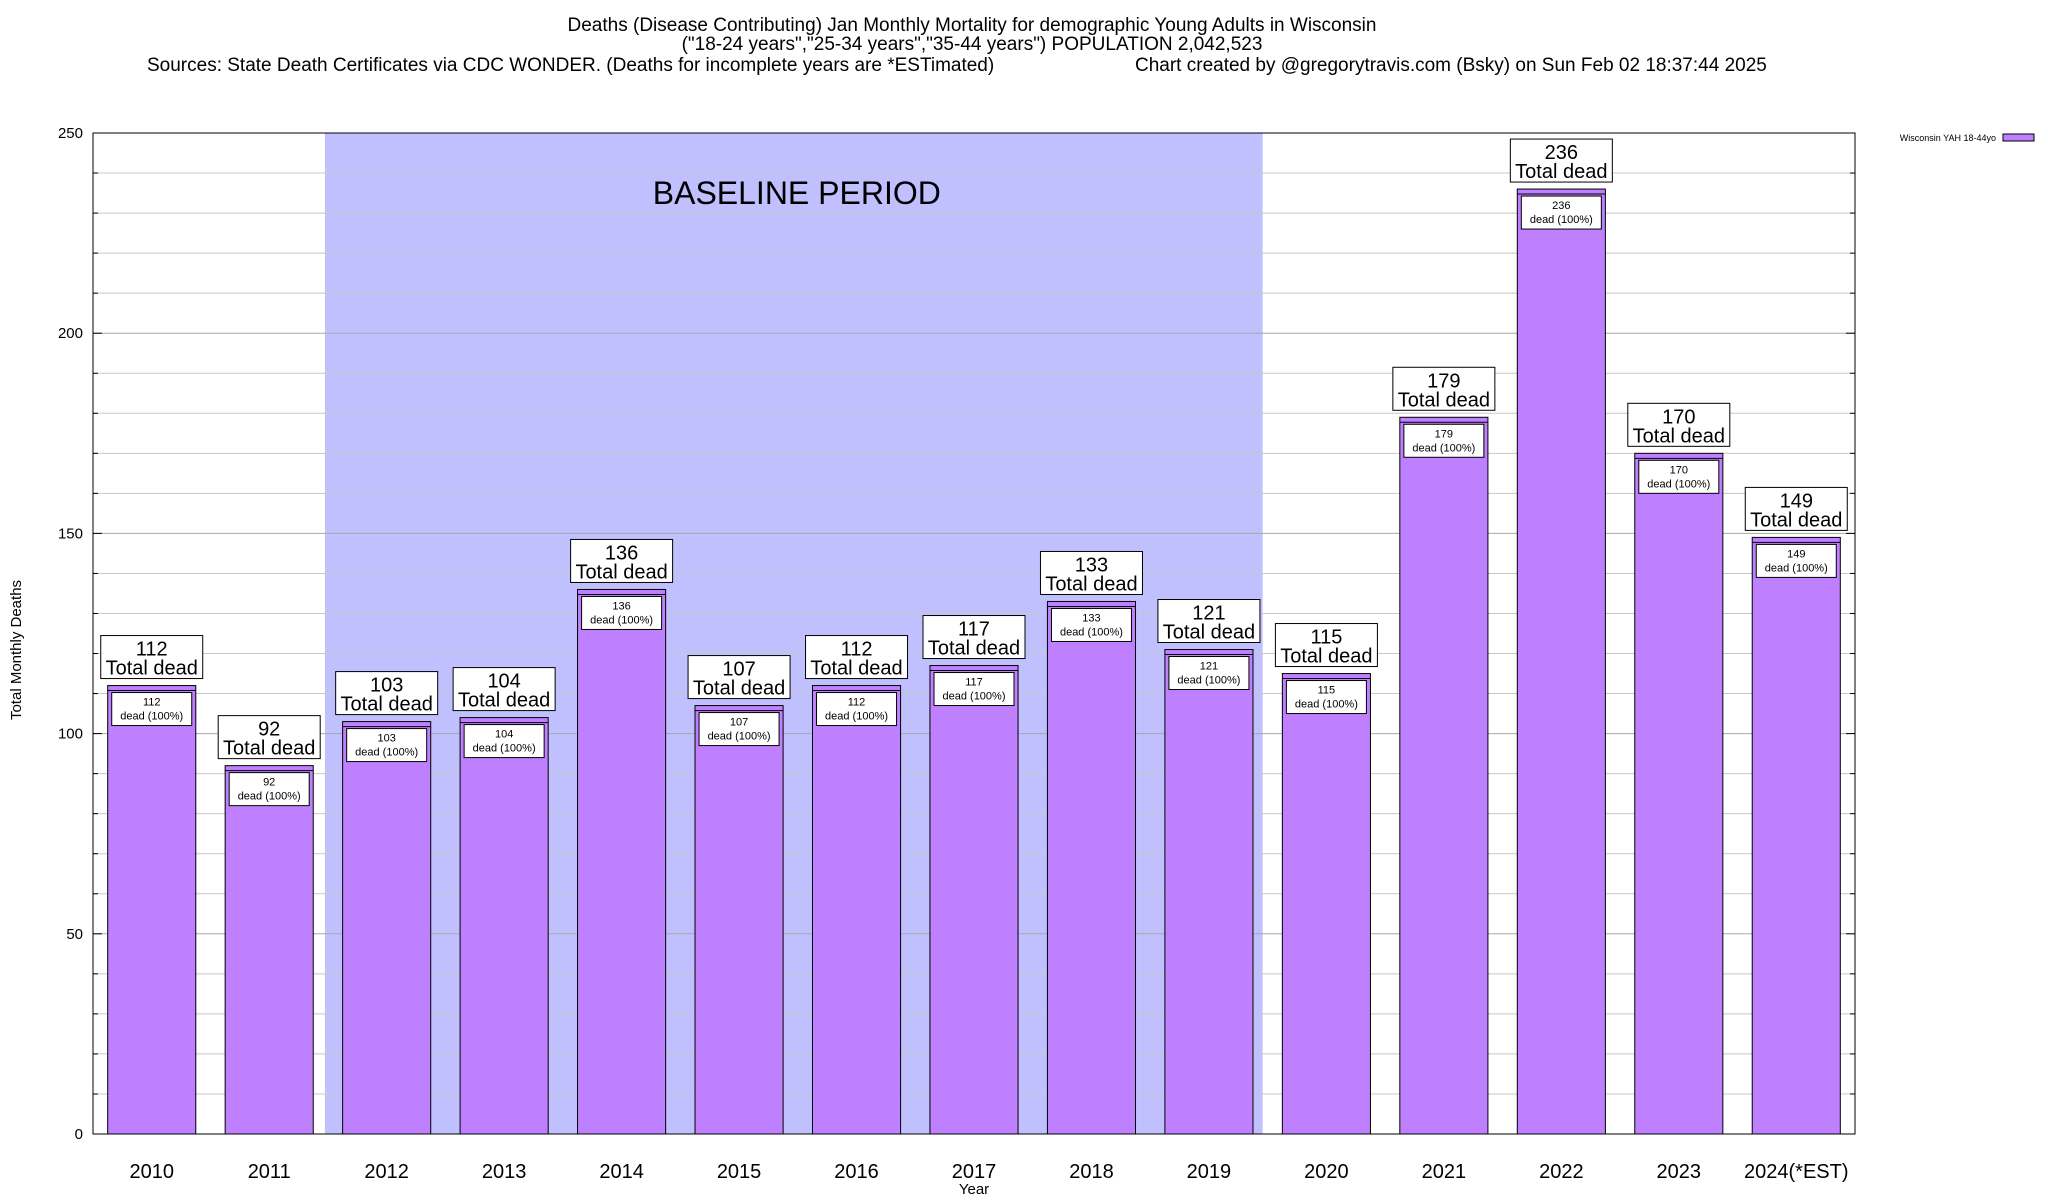 The height and width of the screenshot is (1200, 2048). I want to click on x-tick-label: 2016, so click(856, 1172).